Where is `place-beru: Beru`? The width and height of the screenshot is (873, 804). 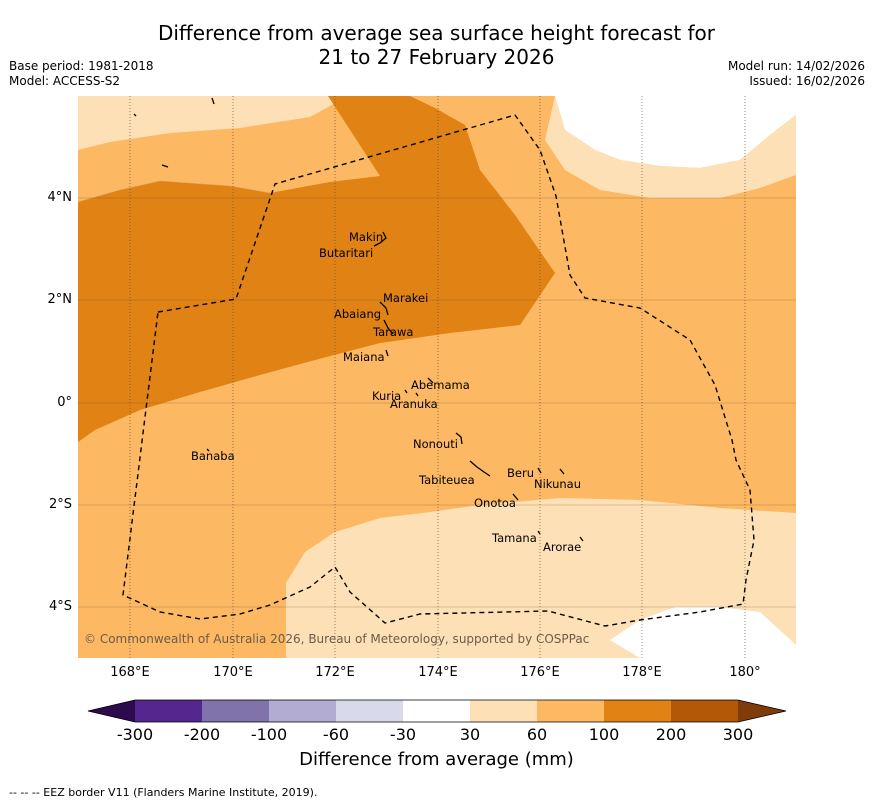 place-beru: Beru is located at coordinates (520, 473).